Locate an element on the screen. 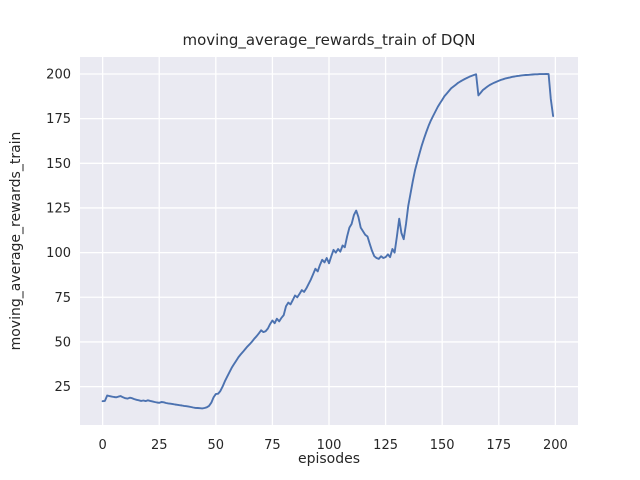 The width and height of the screenshot is (640, 480). y-tick-label: 150 is located at coordinates (58, 164).